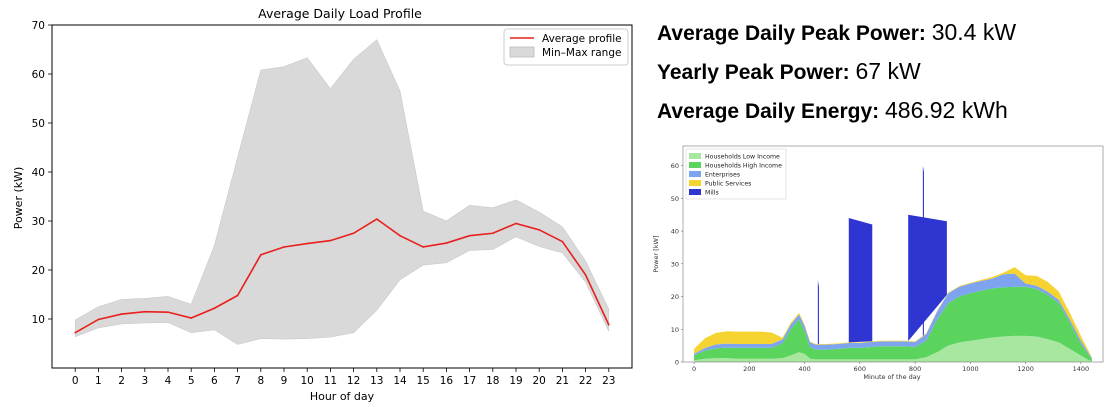  I want to click on x-tick-label: 2, so click(121, 381).